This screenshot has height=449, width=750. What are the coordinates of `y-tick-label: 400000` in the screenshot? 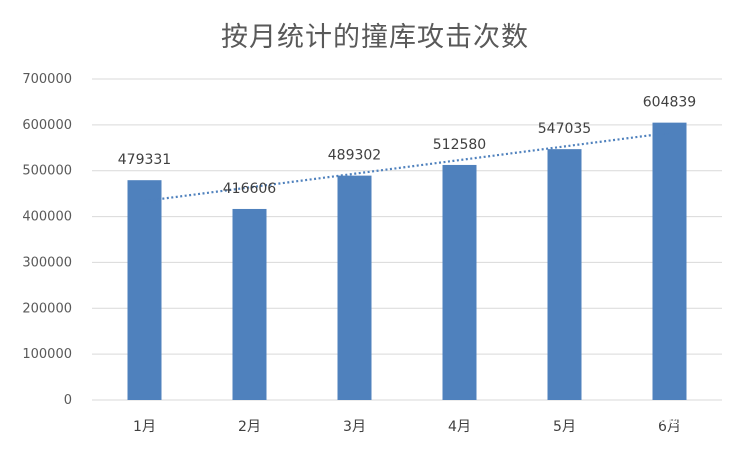 It's located at (47, 217).